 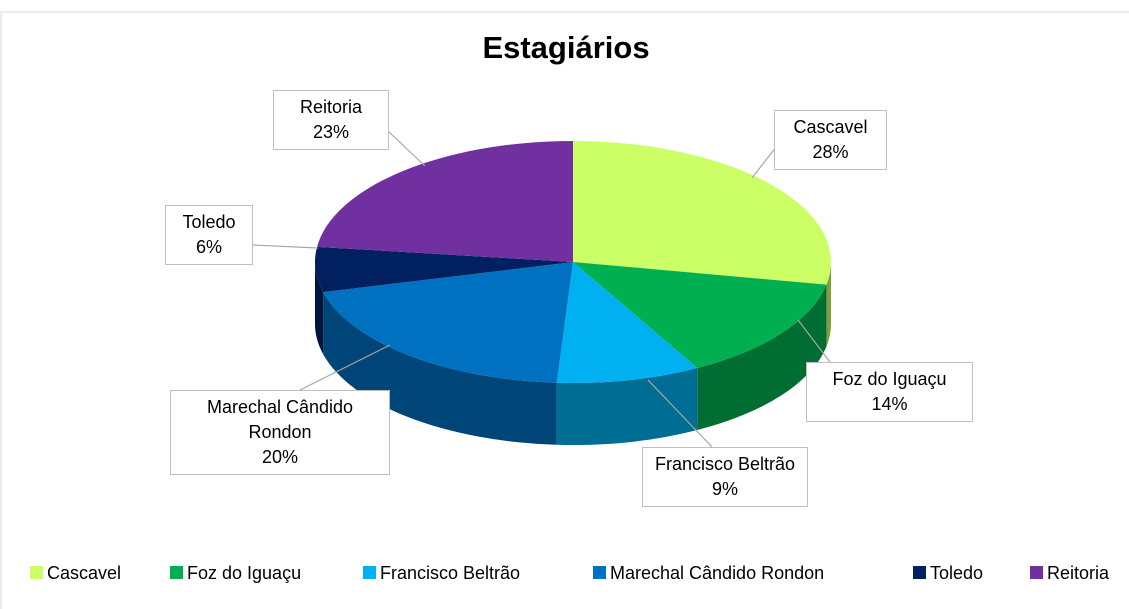 I want to click on data-label: Francisco Beltrão 9%, so click(x=725, y=477).